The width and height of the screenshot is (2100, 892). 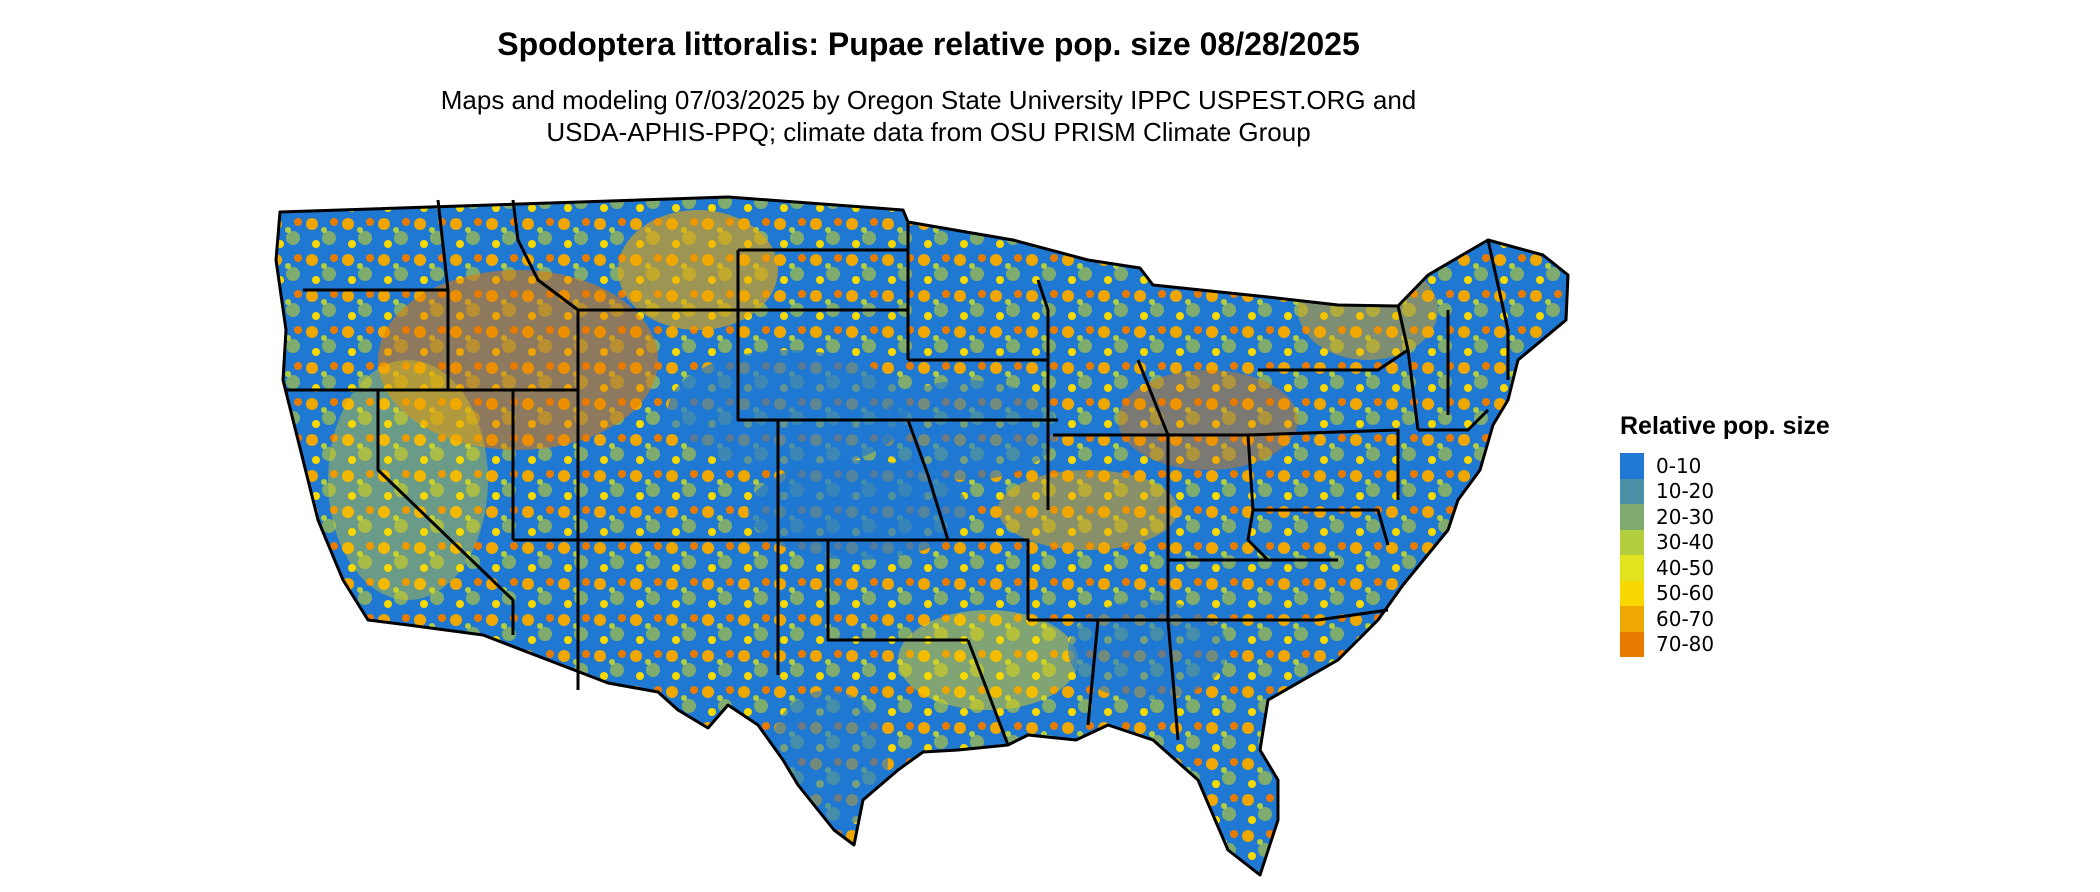 I want to click on state-lines-central, so click(x=959, y=484).